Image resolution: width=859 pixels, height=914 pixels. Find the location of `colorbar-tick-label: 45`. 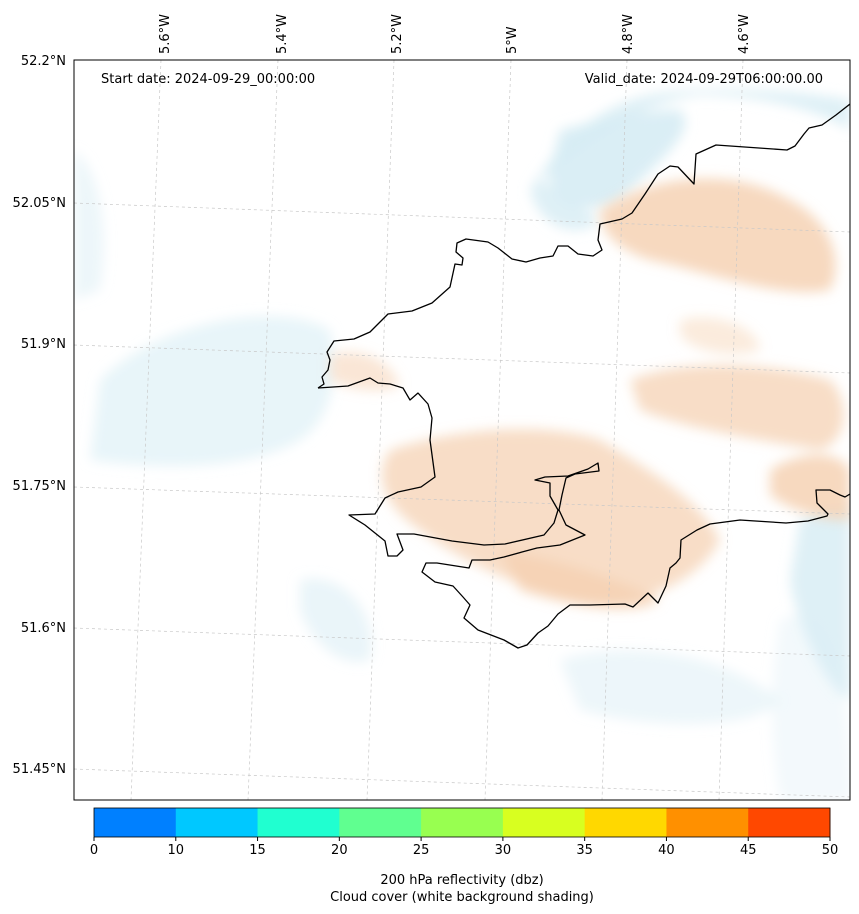

colorbar-tick-label: 45 is located at coordinates (748, 850).